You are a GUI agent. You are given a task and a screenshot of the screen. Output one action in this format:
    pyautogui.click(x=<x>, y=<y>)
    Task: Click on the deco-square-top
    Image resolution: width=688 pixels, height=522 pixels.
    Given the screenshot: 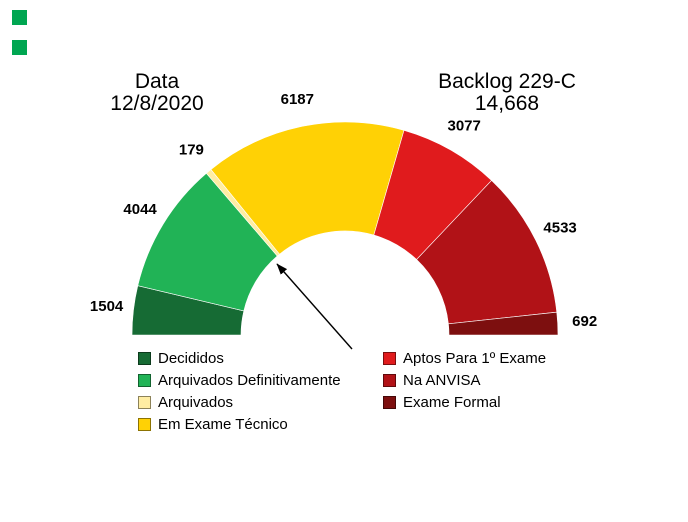 What is the action you would take?
    pyautogui.click(x=19, y=17)
    